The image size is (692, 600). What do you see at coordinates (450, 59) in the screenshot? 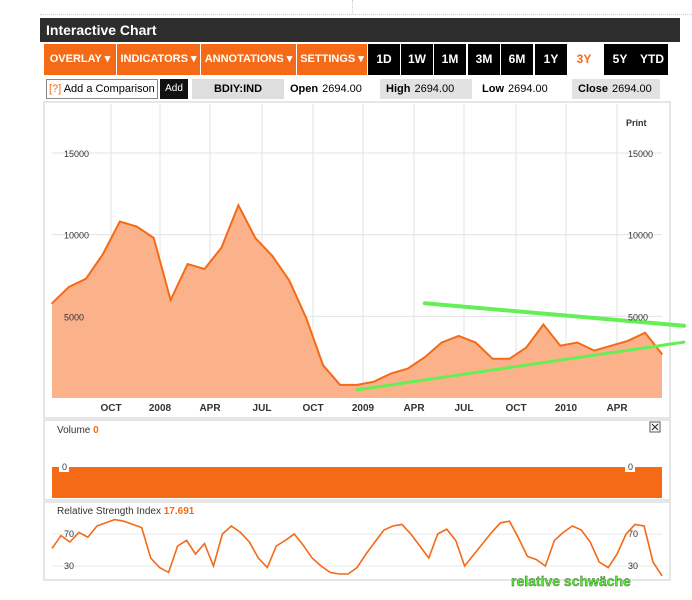
I see `range-button-1m: 1M` at bounding box center [450, 59].